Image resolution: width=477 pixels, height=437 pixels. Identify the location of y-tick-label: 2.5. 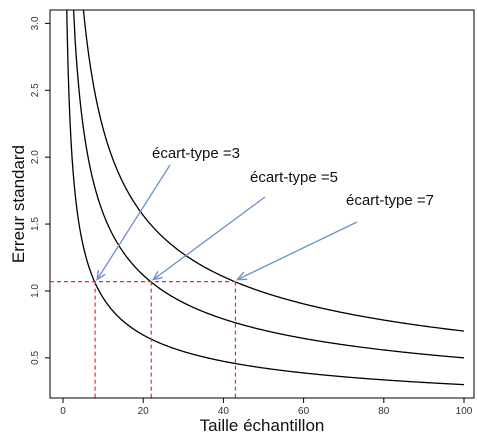
(35, 90).